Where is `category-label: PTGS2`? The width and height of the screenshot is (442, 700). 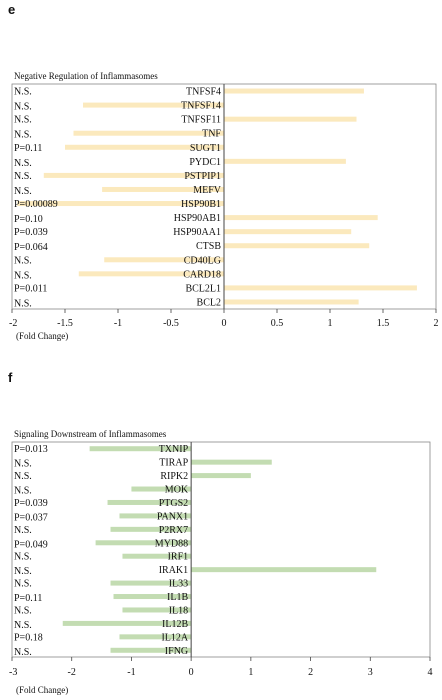 category-label: PTGS2 is located at coordinates (173, 503).